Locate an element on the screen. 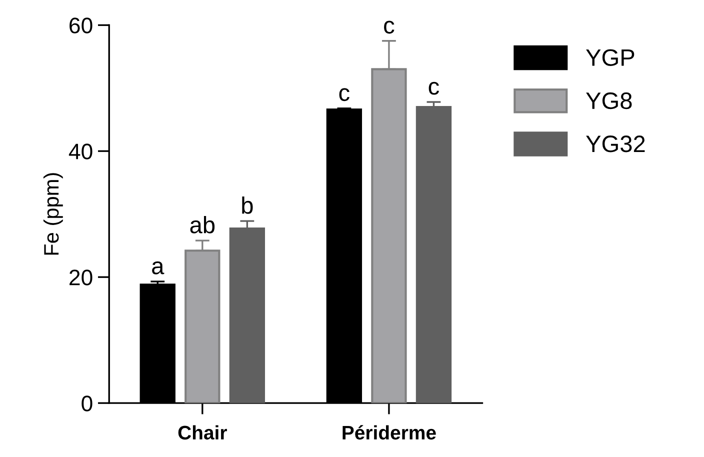 The image size is (704, 457). legend-label: YGP is located at coordinates (610, 57).